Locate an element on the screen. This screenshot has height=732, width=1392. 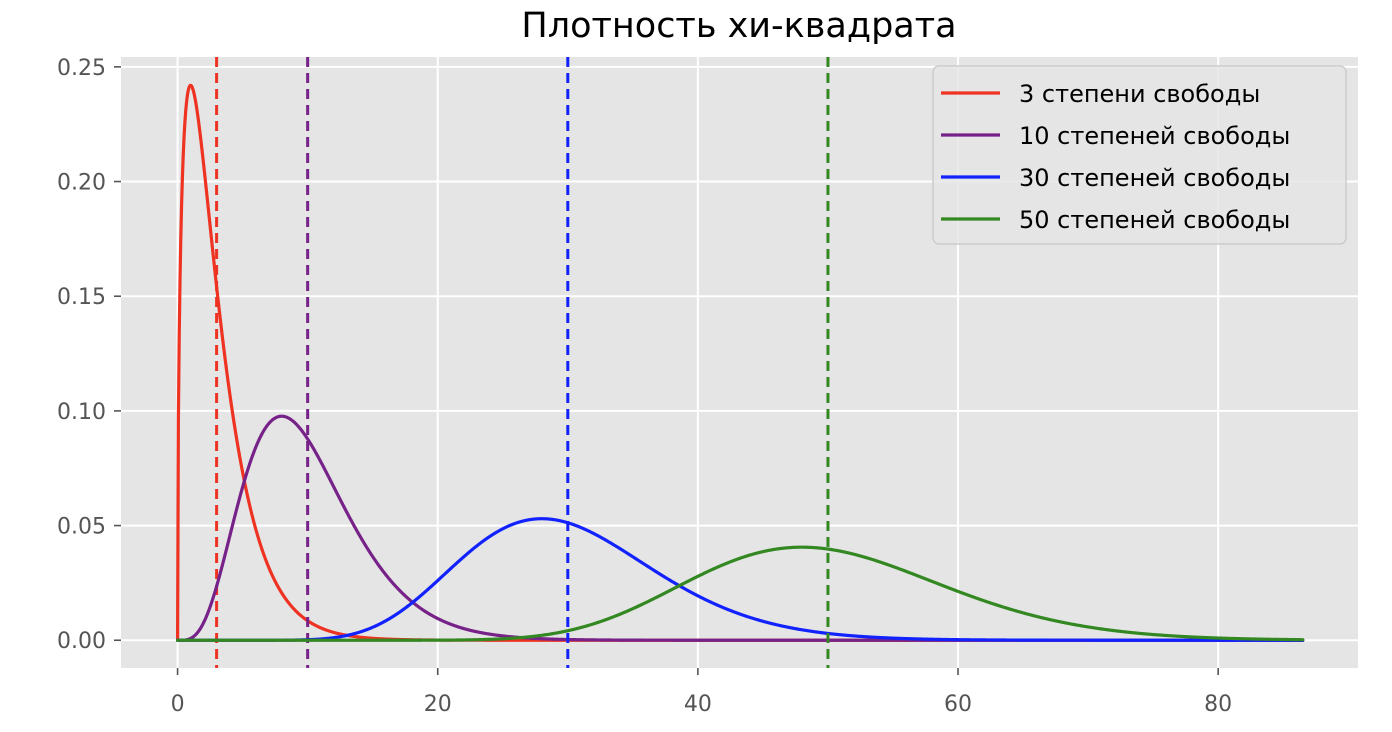
y-tick-label: 0.25 is located at coordinates (81, 68).